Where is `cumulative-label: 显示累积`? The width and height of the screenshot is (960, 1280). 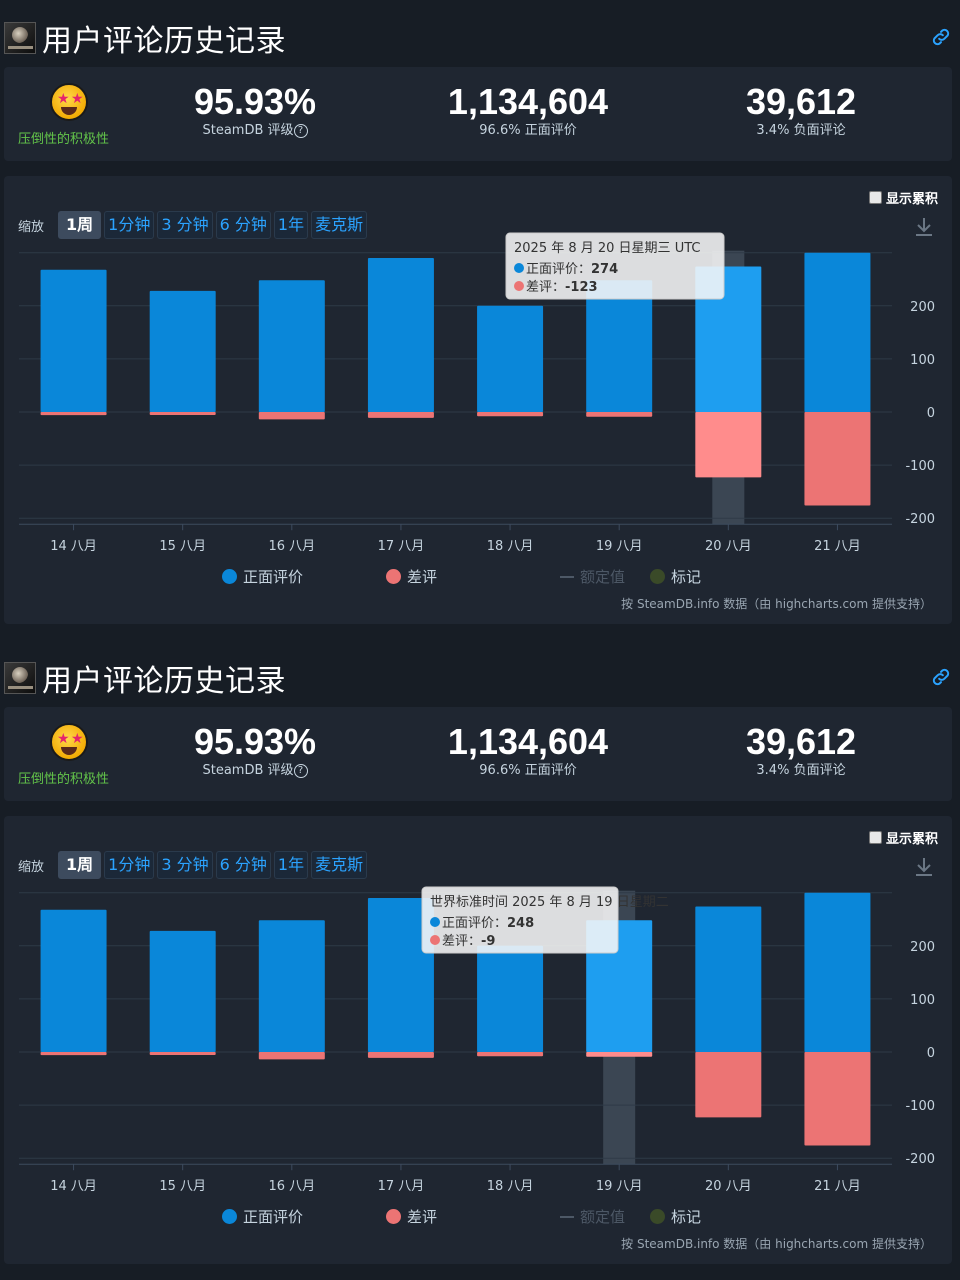 cumulative-label: 显示累积 is located at coordinates (911, 199).